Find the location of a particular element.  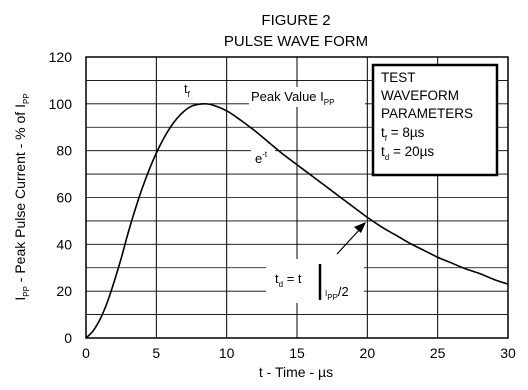

td-arrow-head is located at coordinates (360, 227).